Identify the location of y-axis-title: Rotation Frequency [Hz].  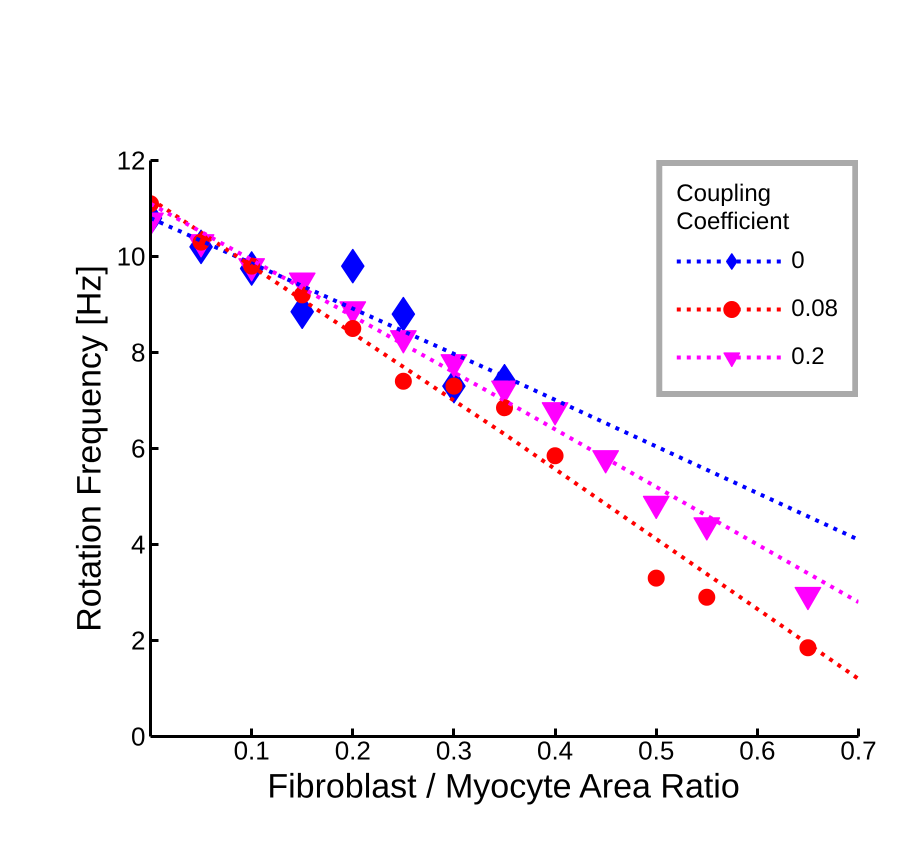
(89, 448).